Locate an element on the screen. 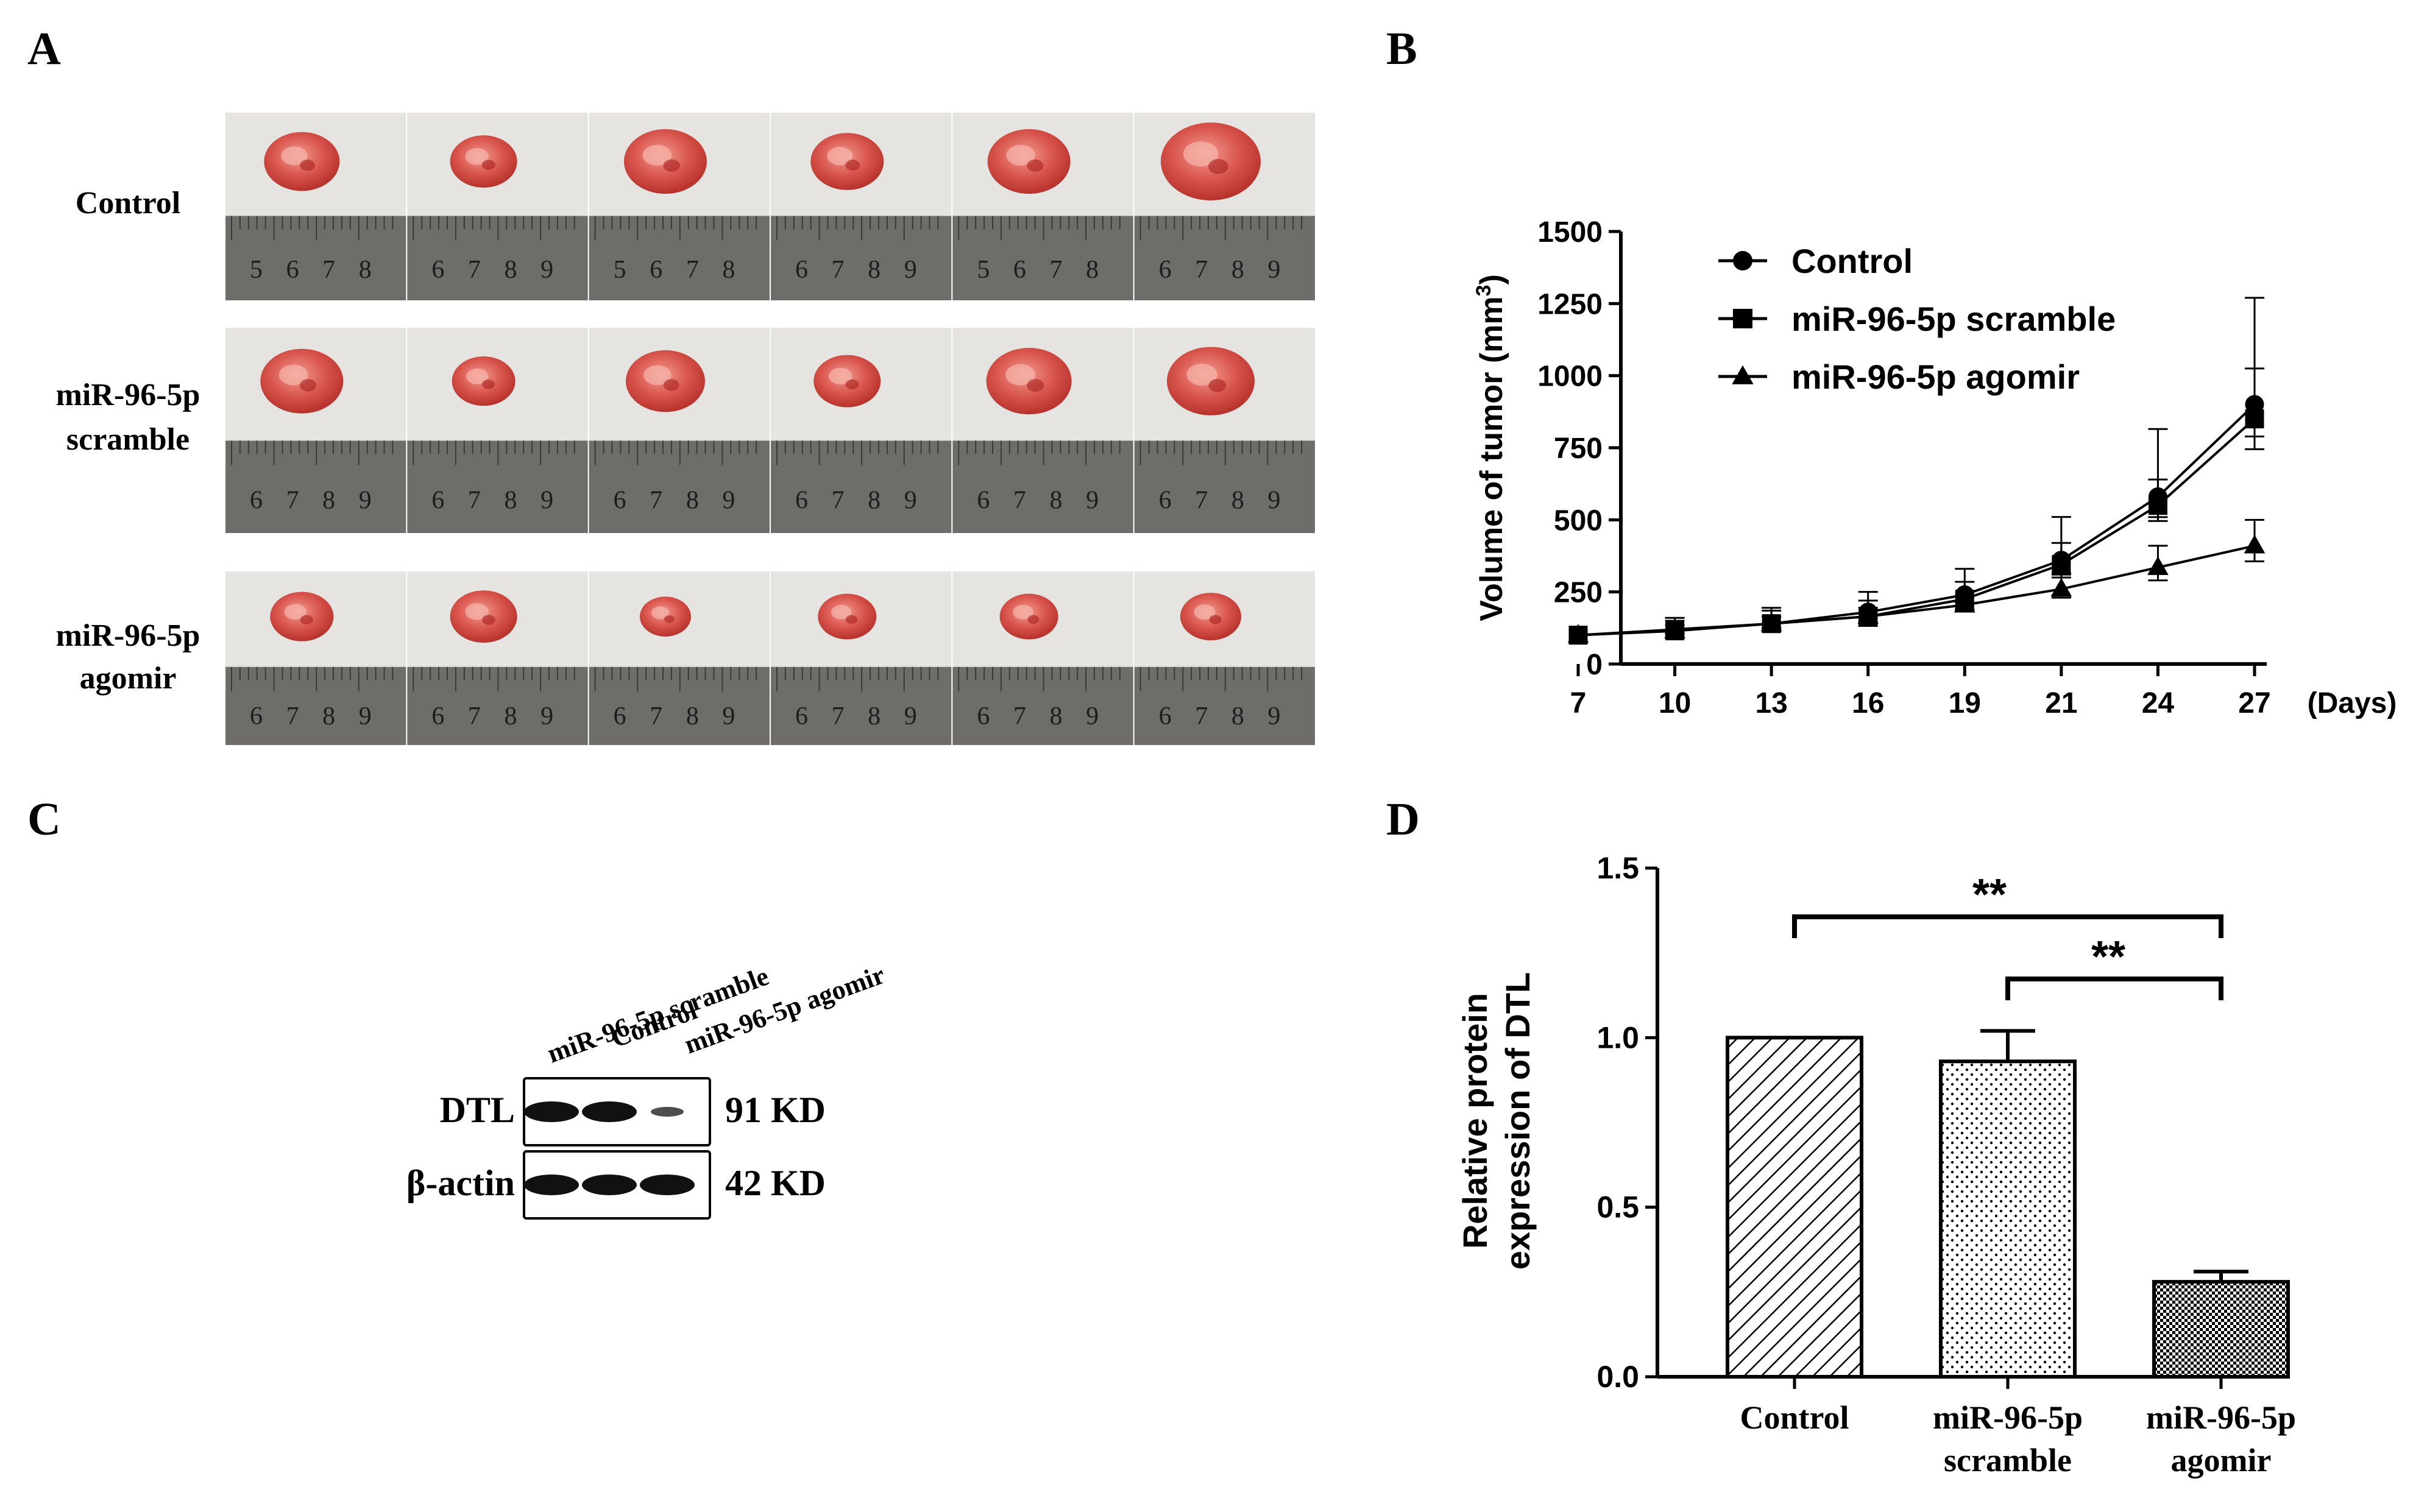 The height and width of the screenshot is (1512, 2427). y-tick-label: 500 is located at coordinates (1578, 520).